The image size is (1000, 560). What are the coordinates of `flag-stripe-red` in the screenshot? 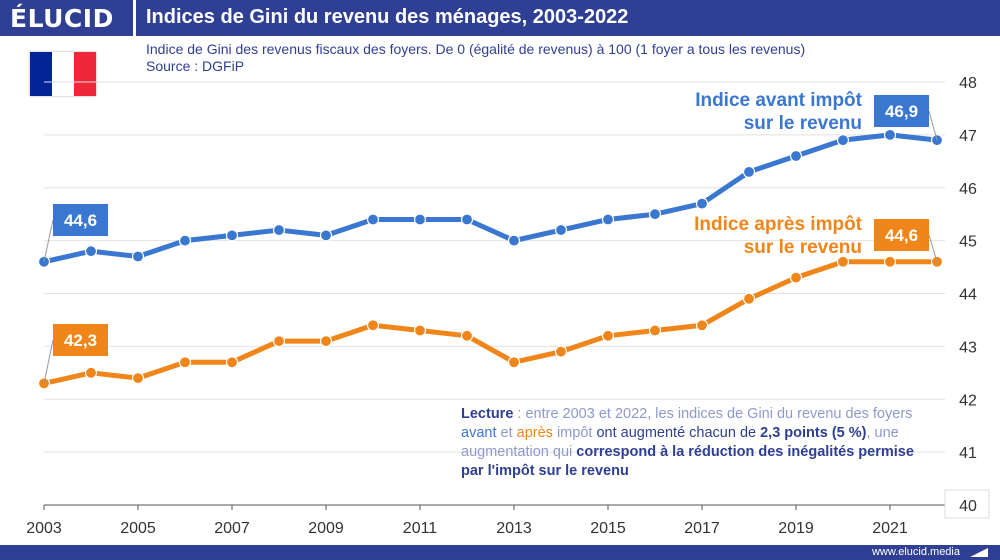 It's located at (85, 74).